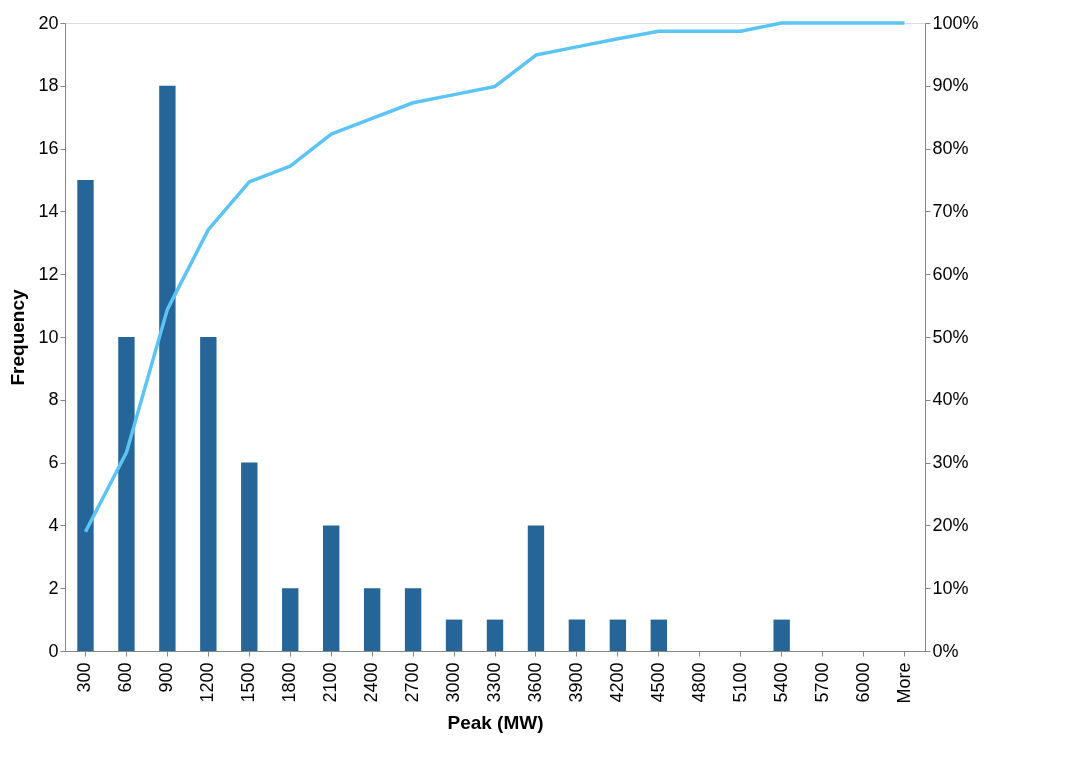 The height and width of the screenshot is (784, 1068). Describe the element at coordinates (780, 682) in the screenshot. I see `x-tick-label: 5400` at that location.